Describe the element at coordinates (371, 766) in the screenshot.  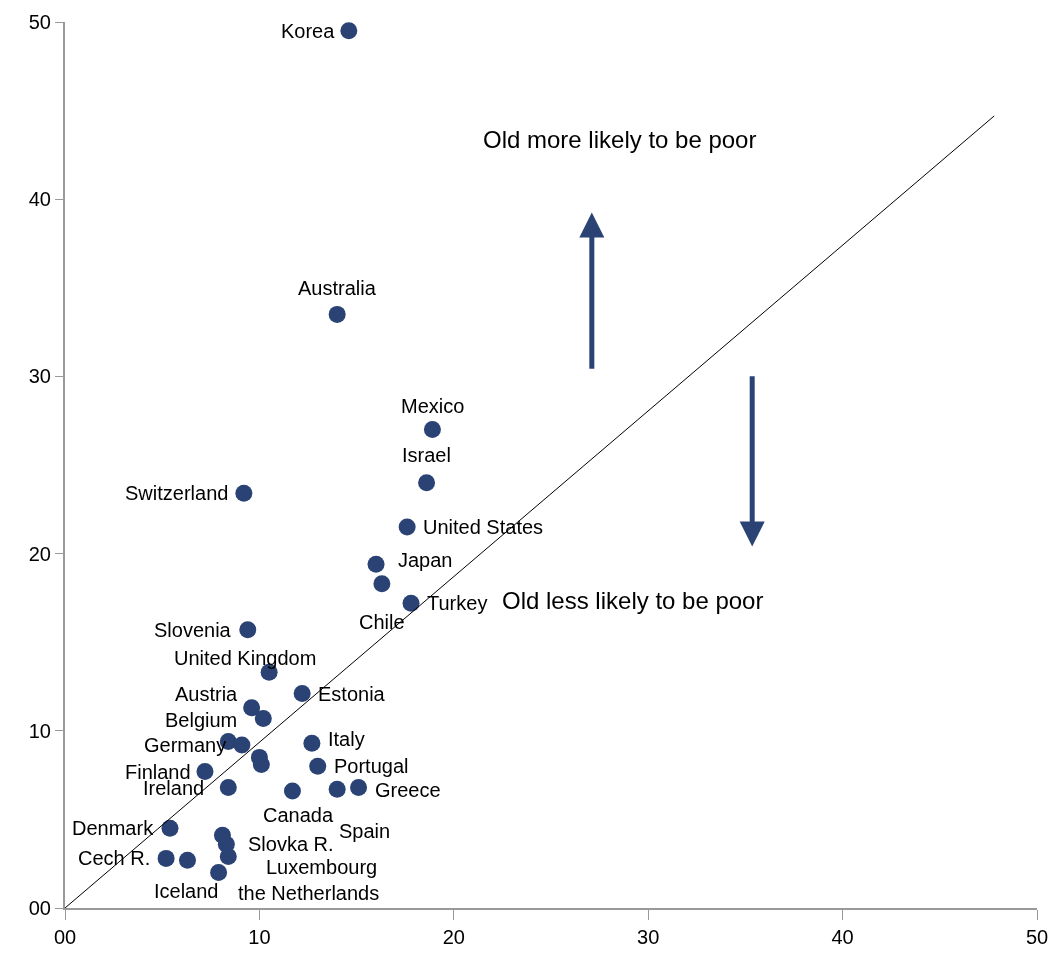
I see `annotation: Portugal` at that location.